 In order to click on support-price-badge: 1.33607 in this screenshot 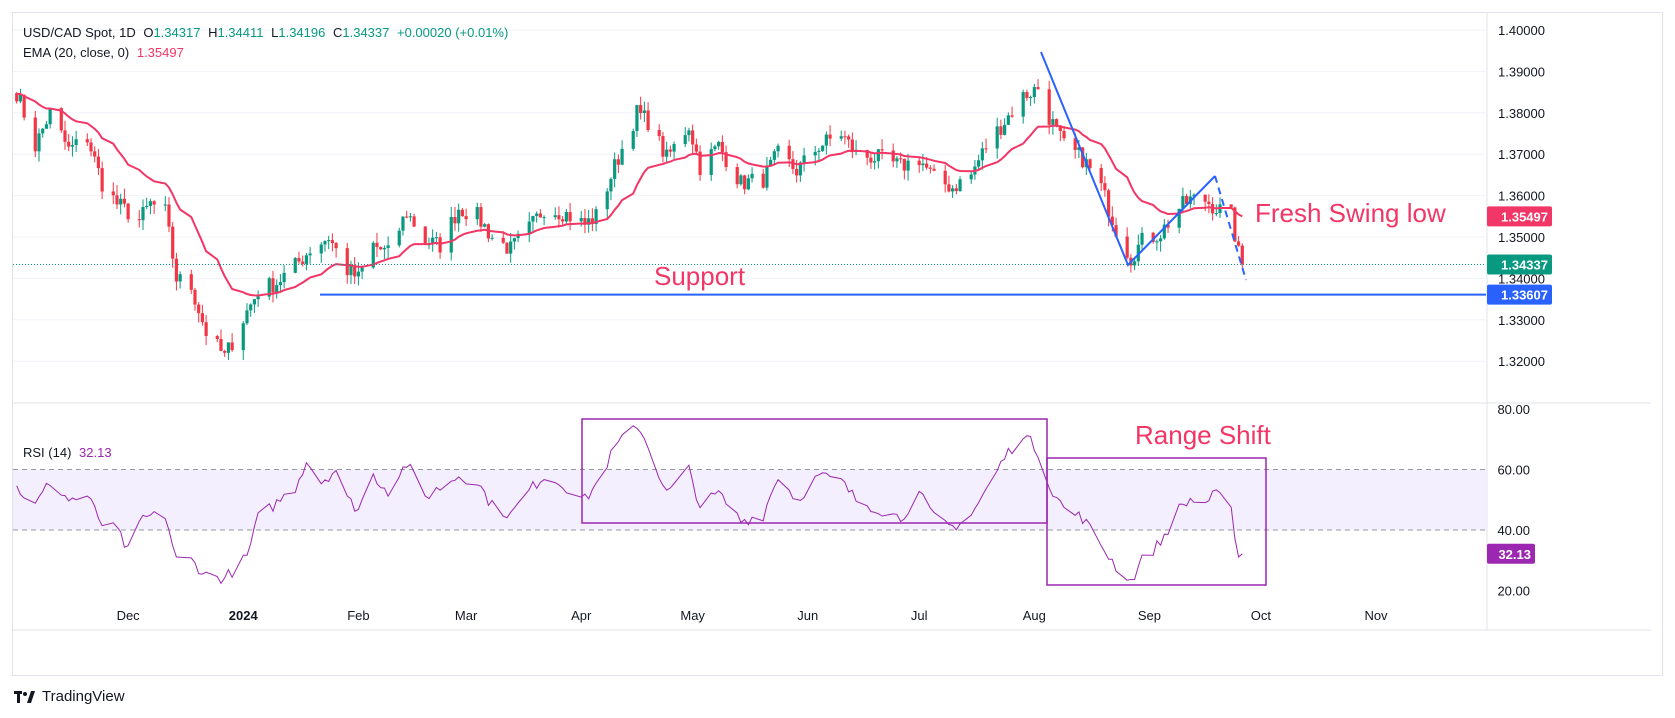, I will do `click(1519, 294)`.